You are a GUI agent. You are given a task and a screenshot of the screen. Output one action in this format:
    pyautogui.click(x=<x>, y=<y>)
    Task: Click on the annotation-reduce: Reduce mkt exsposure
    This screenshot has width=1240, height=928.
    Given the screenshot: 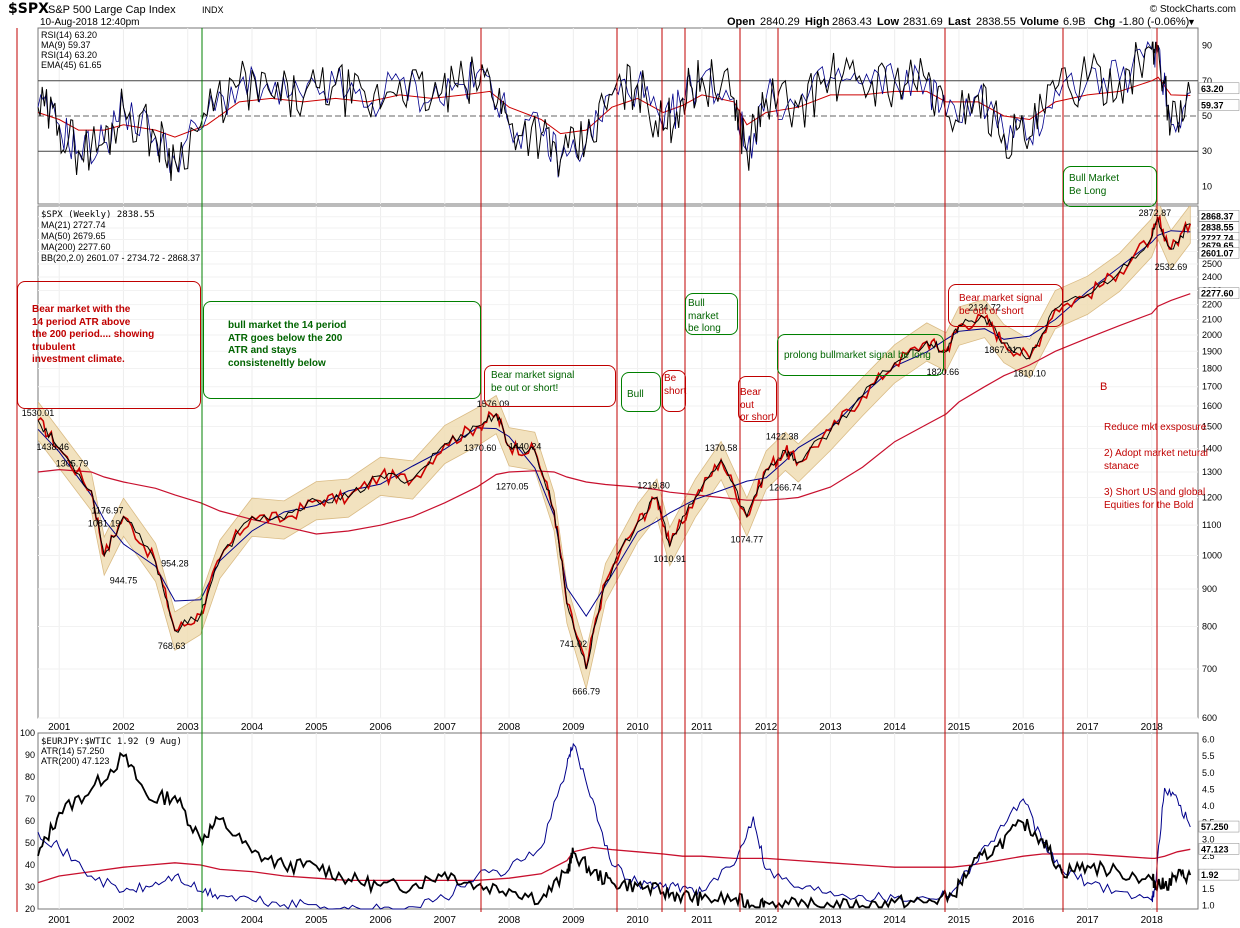 What is the action you would take?
    pyautogui.click(x=1155, y=427)
    